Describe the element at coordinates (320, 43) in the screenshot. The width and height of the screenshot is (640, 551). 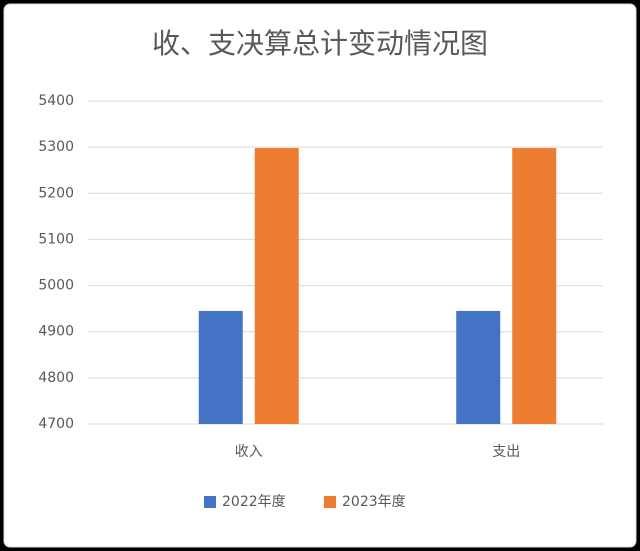
I see `chart-title: 收、支决算总计变动情况图` at that location.